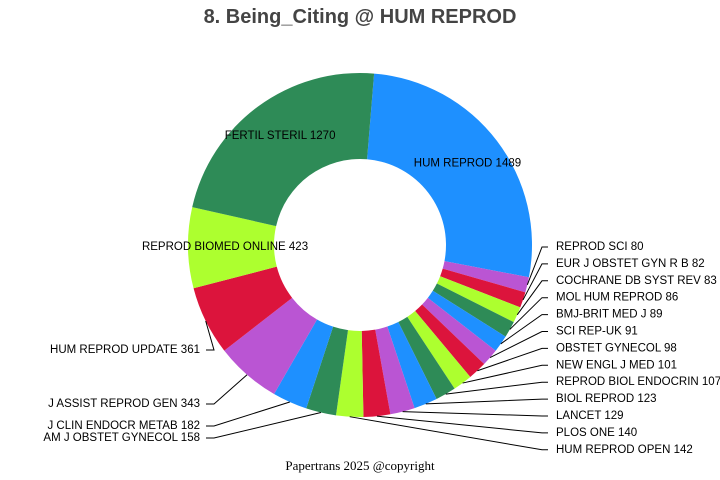 This screenshot has height=480, width=720. What do you see at coordinates (467, 163) in the screenshot?
I see `label-hum-reprod: HUM REPROD 1489` at bounding box center [467, 163].